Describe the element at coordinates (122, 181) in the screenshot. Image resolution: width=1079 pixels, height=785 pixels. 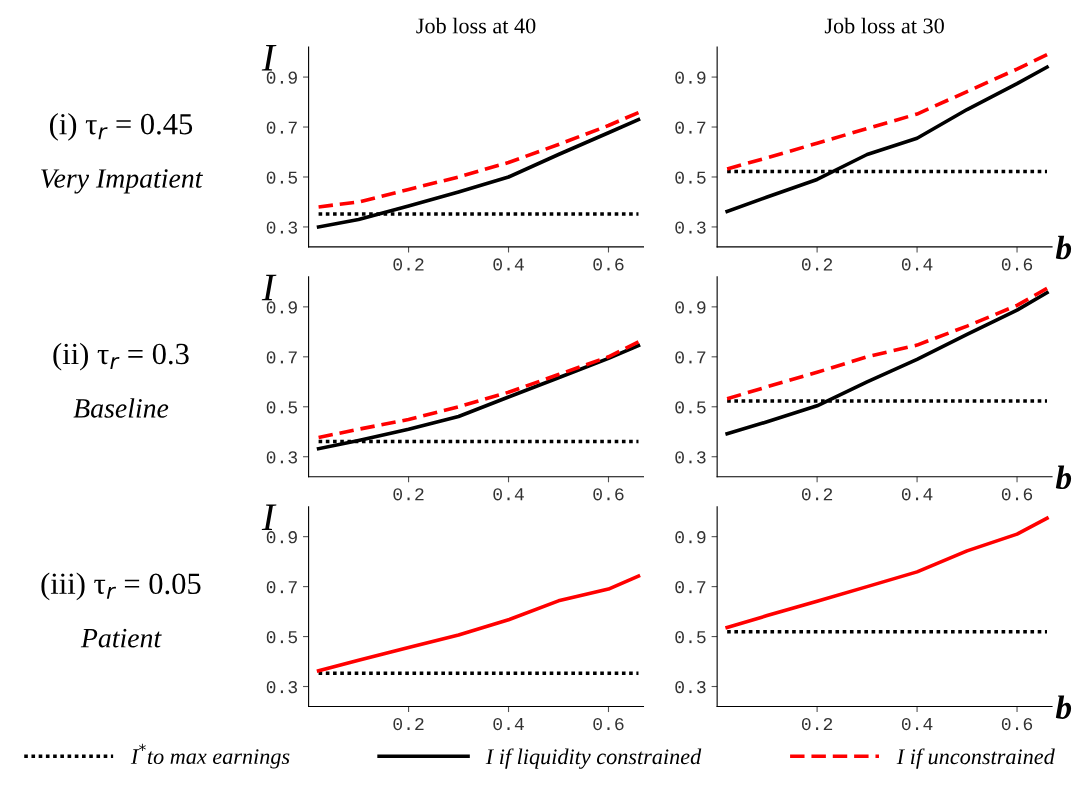
I see `text: Very Impatient` at that location.